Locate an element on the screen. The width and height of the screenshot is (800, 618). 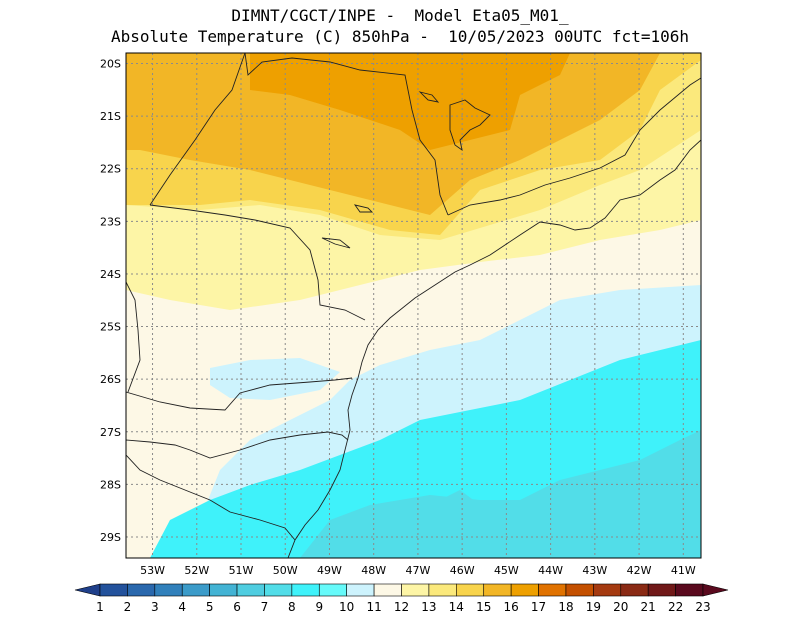
lon-tick-label: 53W is located at coordinates (152, 570).